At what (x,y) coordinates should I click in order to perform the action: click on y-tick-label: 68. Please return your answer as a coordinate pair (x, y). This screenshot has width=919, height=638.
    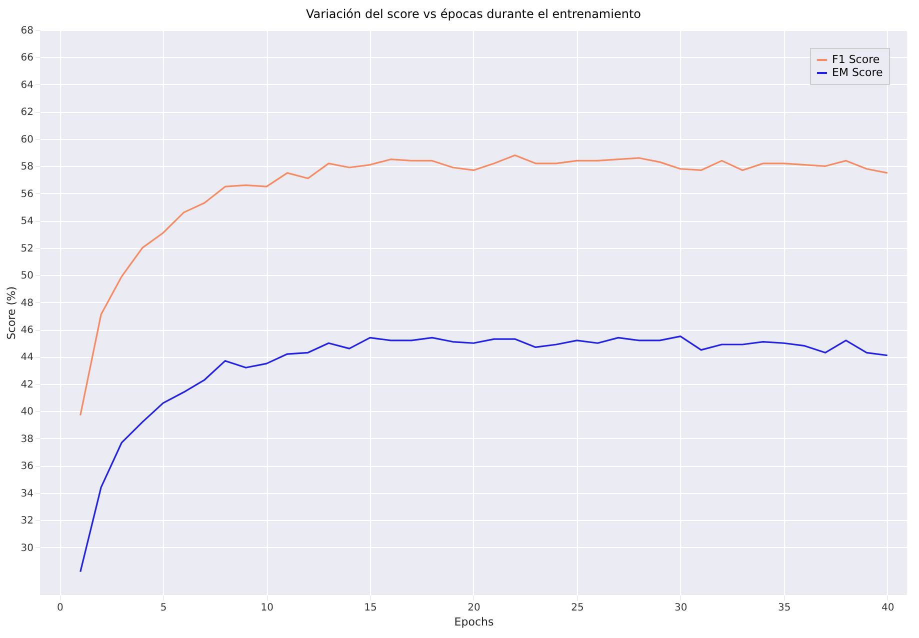
    Looking at the image, I should click on (27, 31).